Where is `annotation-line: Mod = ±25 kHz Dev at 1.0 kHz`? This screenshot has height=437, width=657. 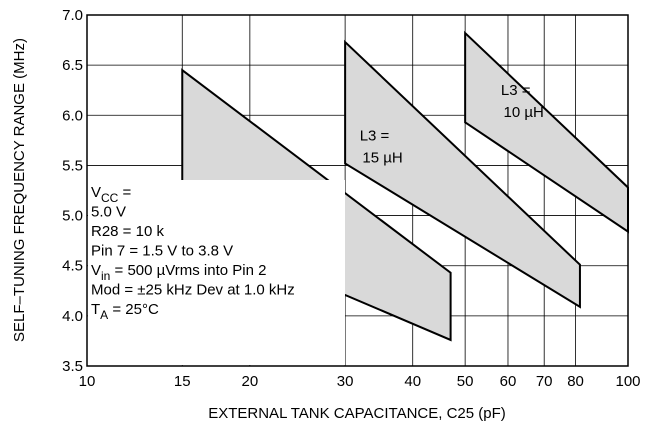 annotation-line: Mod = ±25 kHz Dev at 1.0 kHz is located at coordinates (193, 290).